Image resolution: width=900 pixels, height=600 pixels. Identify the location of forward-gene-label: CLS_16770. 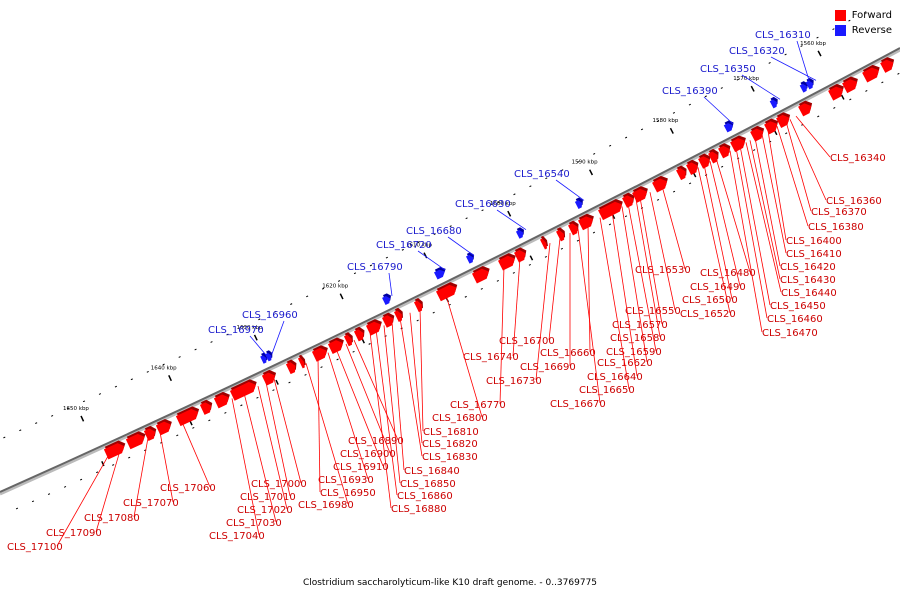
(478, 405).